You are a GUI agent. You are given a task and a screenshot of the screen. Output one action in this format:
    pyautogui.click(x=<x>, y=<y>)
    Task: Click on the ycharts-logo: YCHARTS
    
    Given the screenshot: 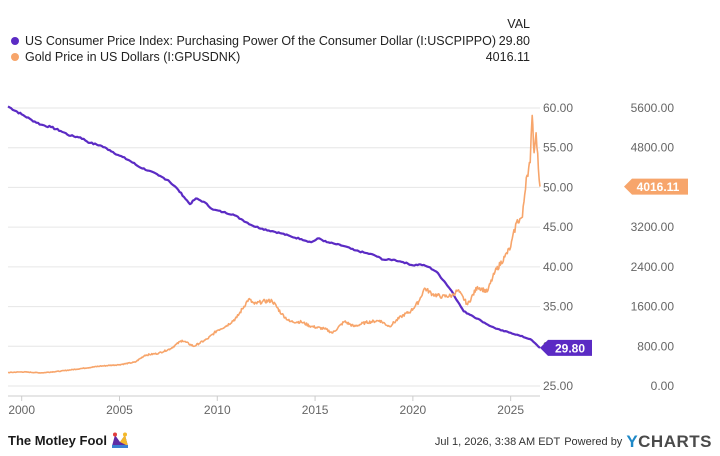 What is the action you would take?
    pyautogui.click(x=669, y=442)
    